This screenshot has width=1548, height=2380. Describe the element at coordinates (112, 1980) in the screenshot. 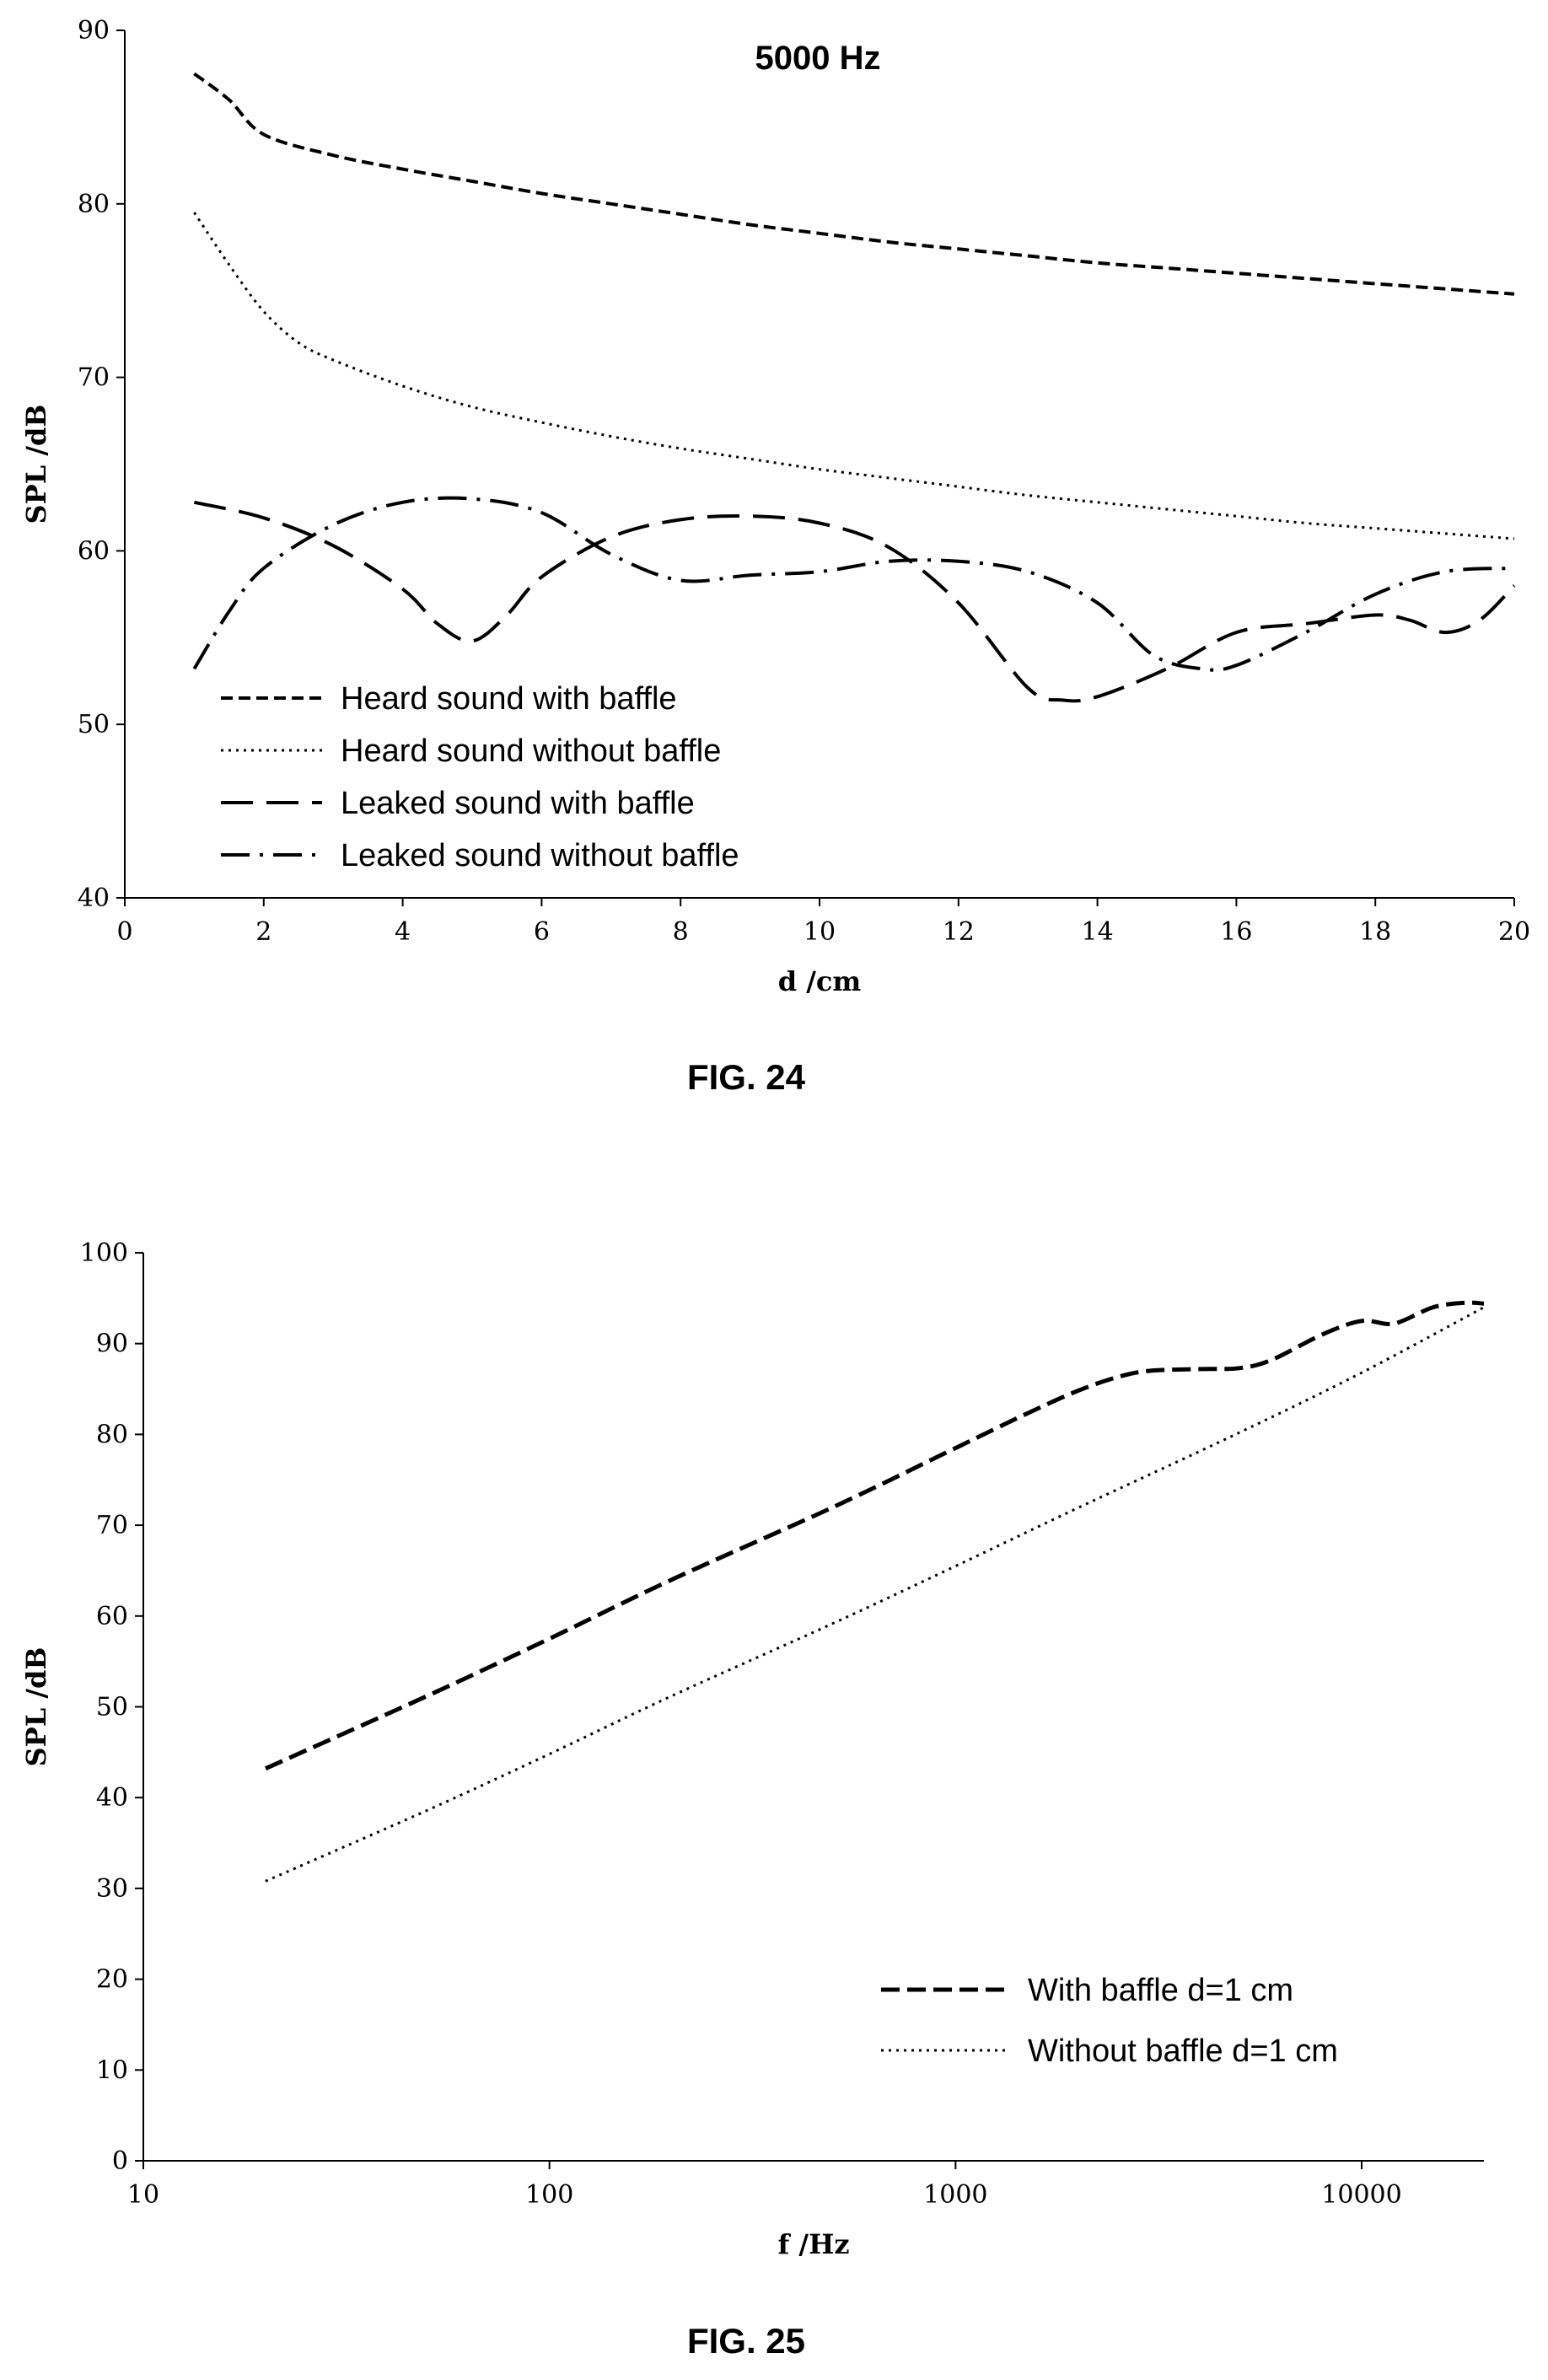

I see `y-tick-label: 20` at that location.